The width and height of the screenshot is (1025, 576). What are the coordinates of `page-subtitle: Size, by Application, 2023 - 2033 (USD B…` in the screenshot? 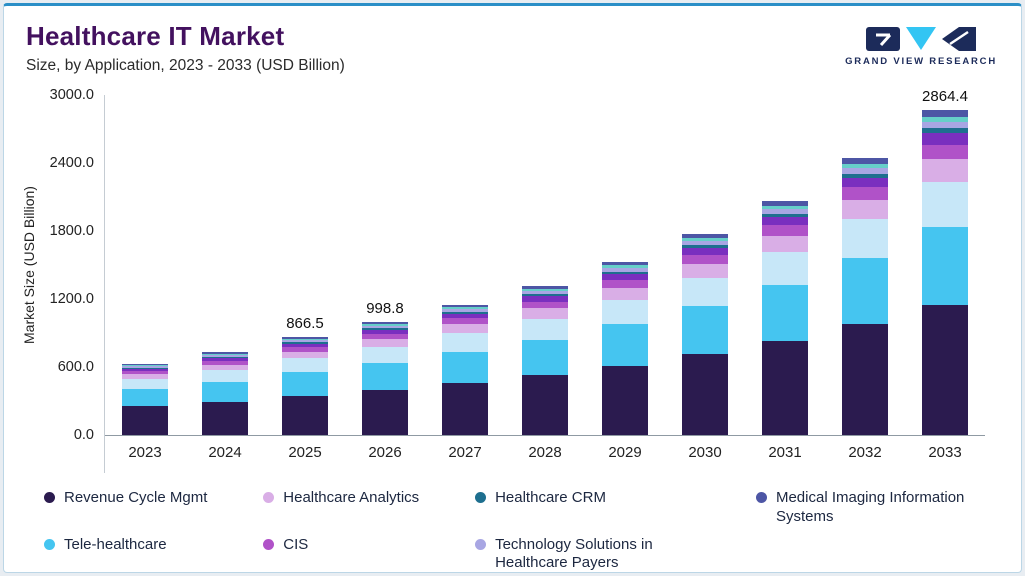 It's located at (185, 65).